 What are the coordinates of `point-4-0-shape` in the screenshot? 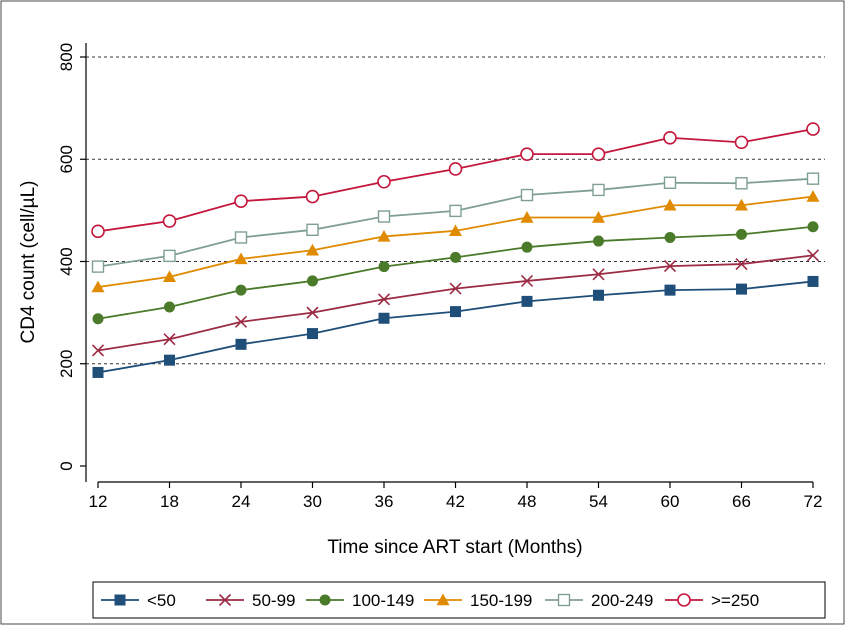 It's located at (98, 266).